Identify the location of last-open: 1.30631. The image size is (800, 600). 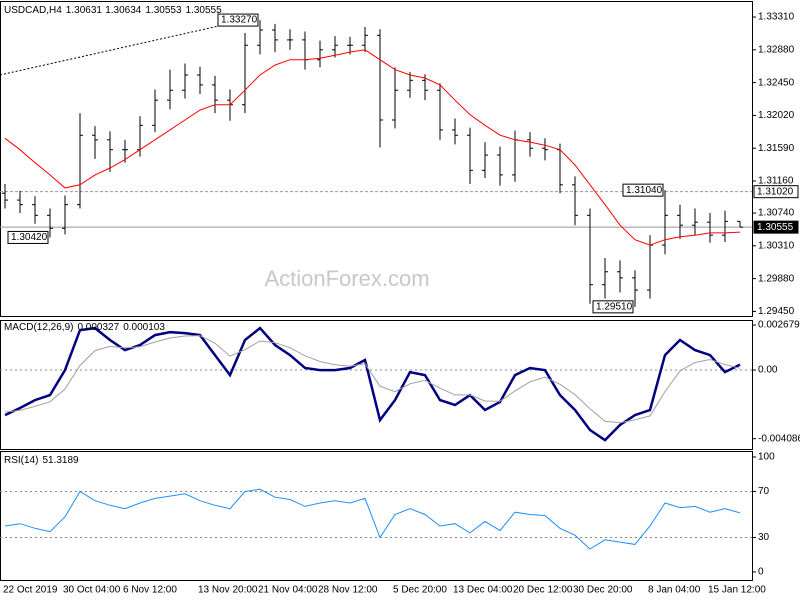
(84, 10).